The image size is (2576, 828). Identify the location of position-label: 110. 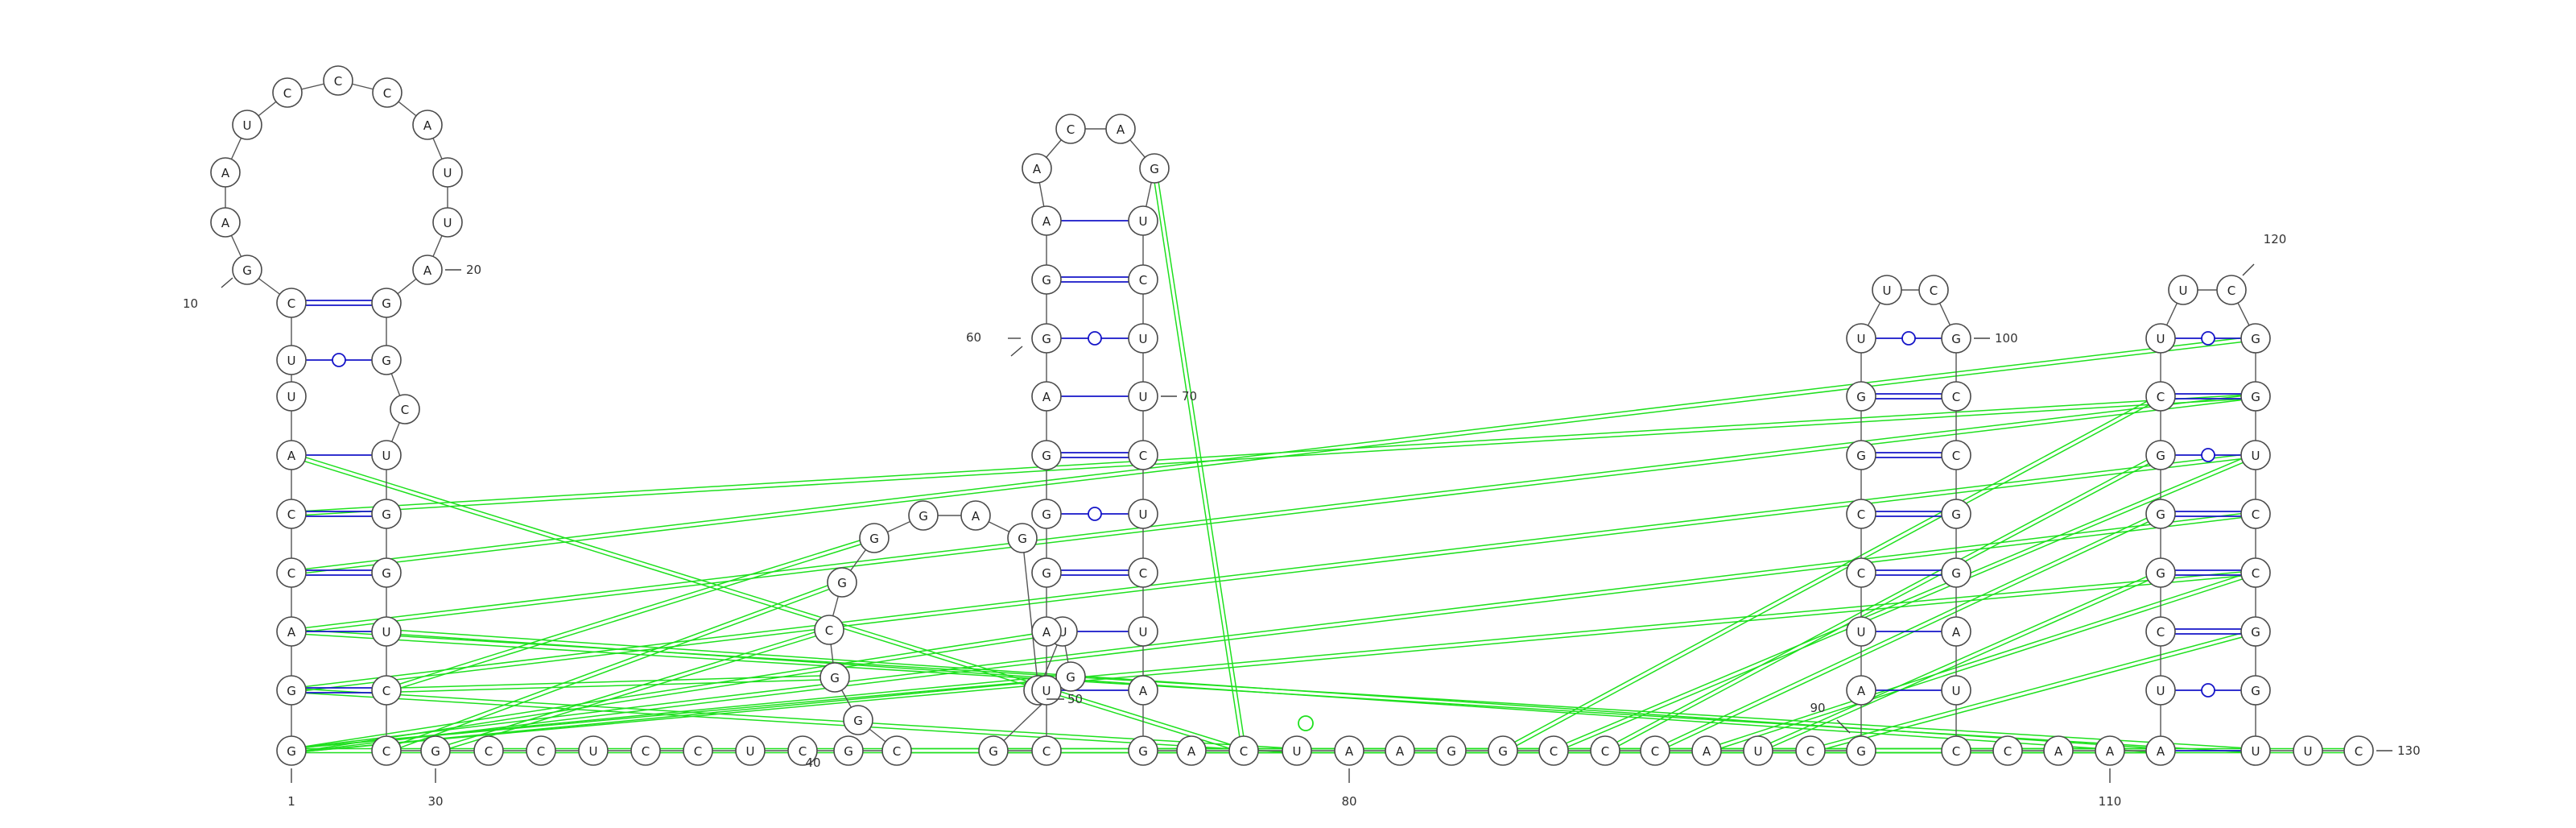
(2110, 801).